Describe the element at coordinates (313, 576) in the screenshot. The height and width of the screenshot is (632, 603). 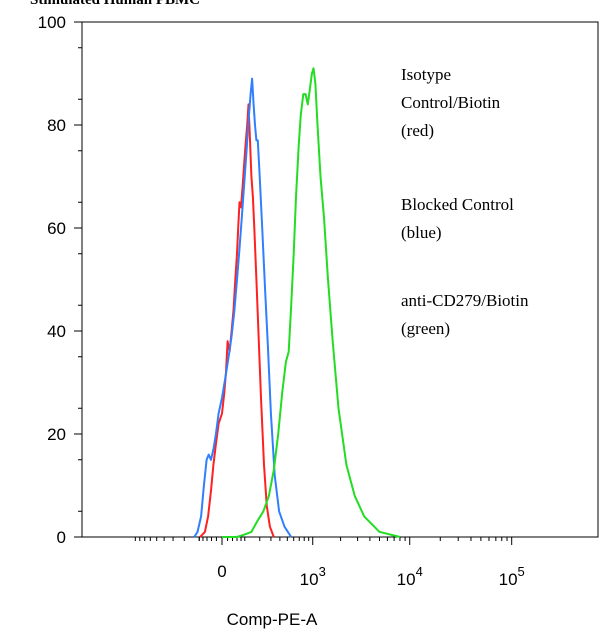
I see `x-tick-label: 10³` at that location.